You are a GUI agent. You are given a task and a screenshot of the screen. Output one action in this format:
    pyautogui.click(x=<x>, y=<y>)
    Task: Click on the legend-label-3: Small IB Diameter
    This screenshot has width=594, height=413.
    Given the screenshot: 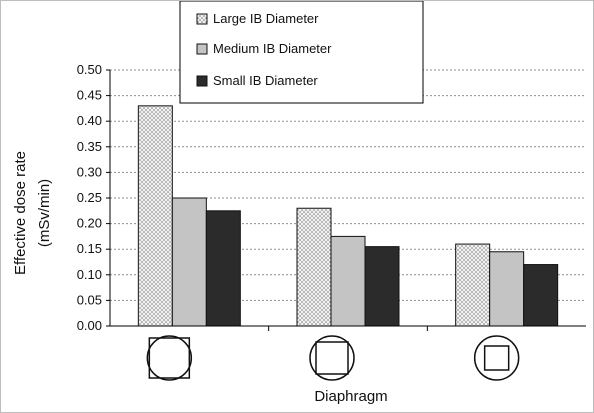 What is the action you would take?
    pyautogui.click(x=265, y=80)
    